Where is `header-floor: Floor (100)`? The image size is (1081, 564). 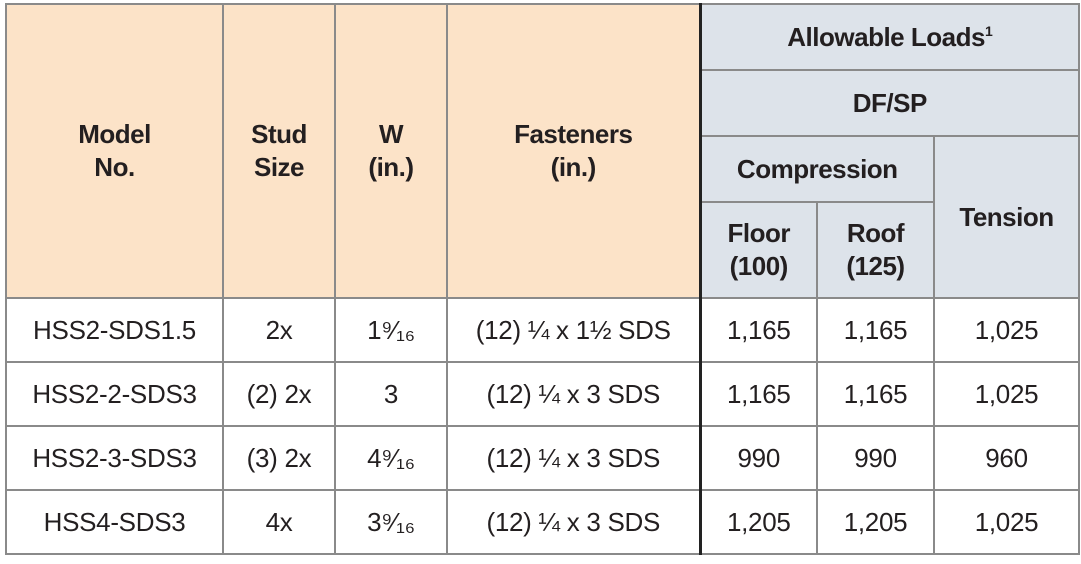
header-floor: Floor (100) is located at coordinates (758, 250).